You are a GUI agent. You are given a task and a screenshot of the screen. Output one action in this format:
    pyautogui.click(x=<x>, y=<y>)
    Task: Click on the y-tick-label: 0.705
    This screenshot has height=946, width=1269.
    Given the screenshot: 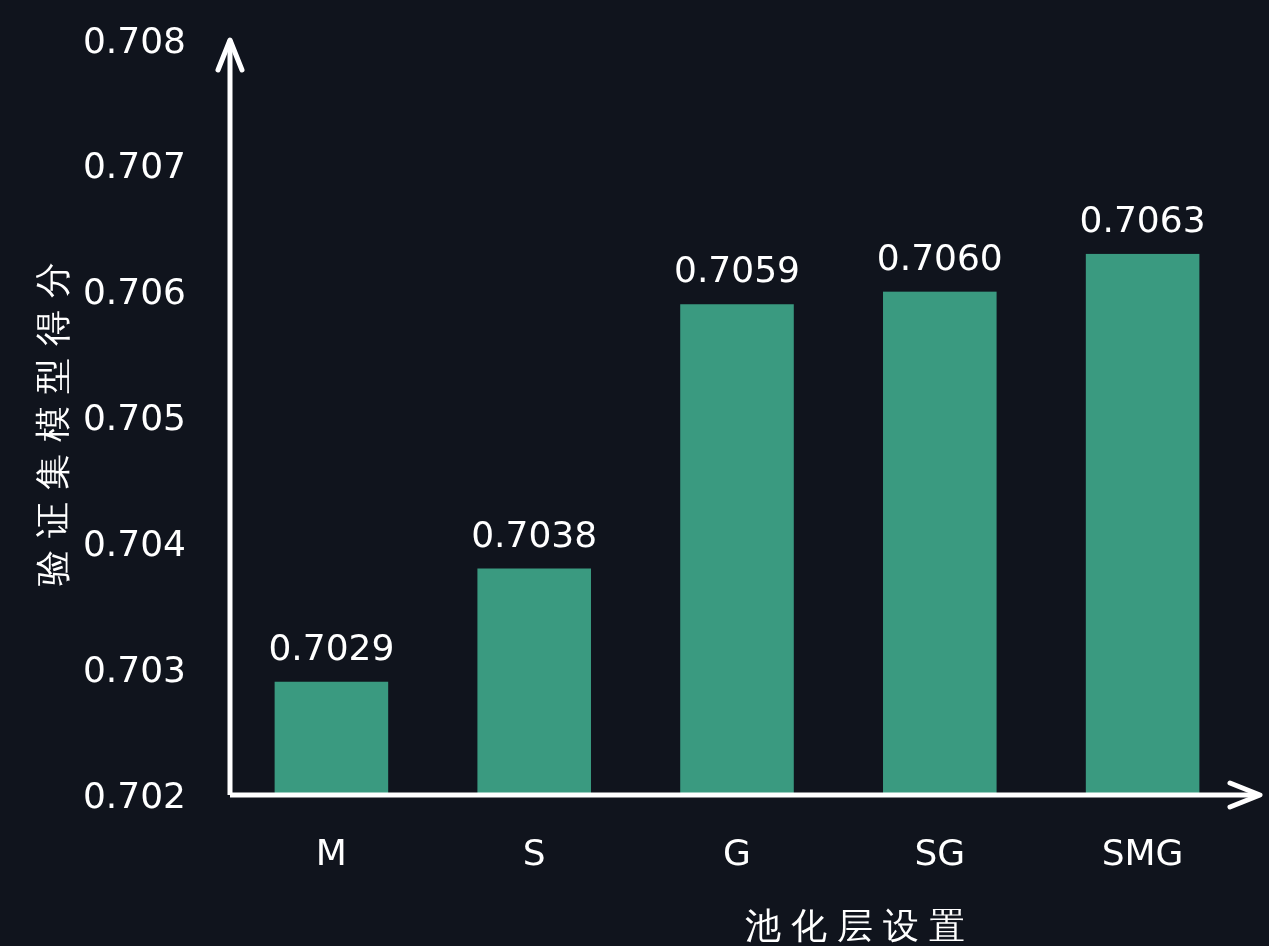 What is the action you would take?
    pyautogui.click(x=134, y=418)
    